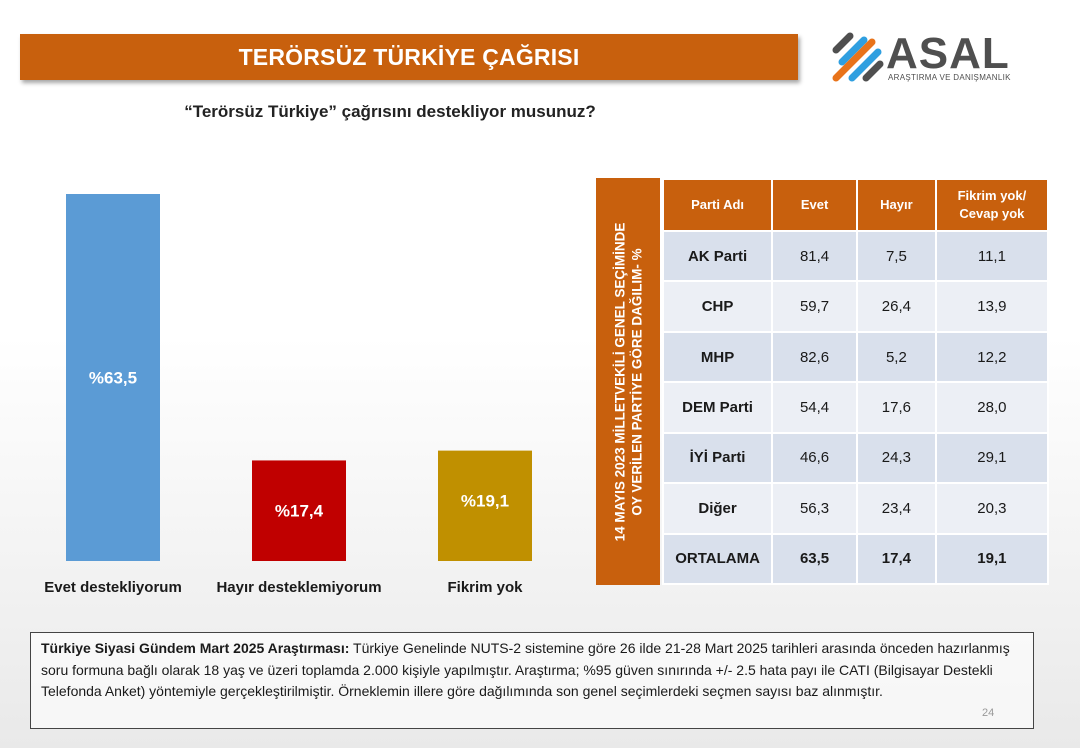  What do you see at coordinates (896, 458) in the screenshot?
I see `hayir-value: 24,3` at bounding box center [896, 458].